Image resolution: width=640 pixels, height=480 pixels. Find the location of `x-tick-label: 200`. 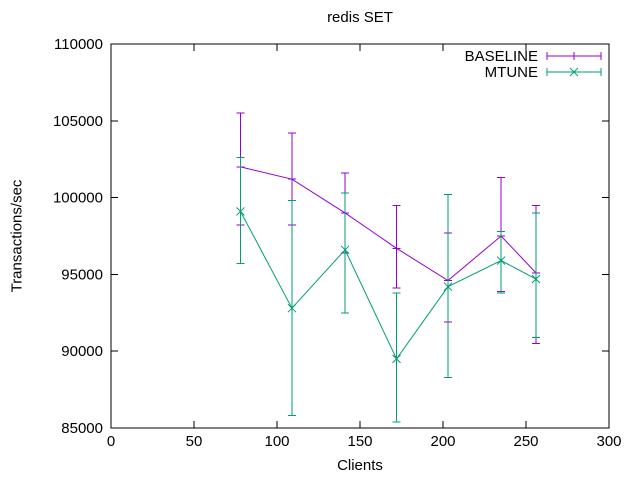

x-tick-label: 200 is located at coordinates (442, 441).